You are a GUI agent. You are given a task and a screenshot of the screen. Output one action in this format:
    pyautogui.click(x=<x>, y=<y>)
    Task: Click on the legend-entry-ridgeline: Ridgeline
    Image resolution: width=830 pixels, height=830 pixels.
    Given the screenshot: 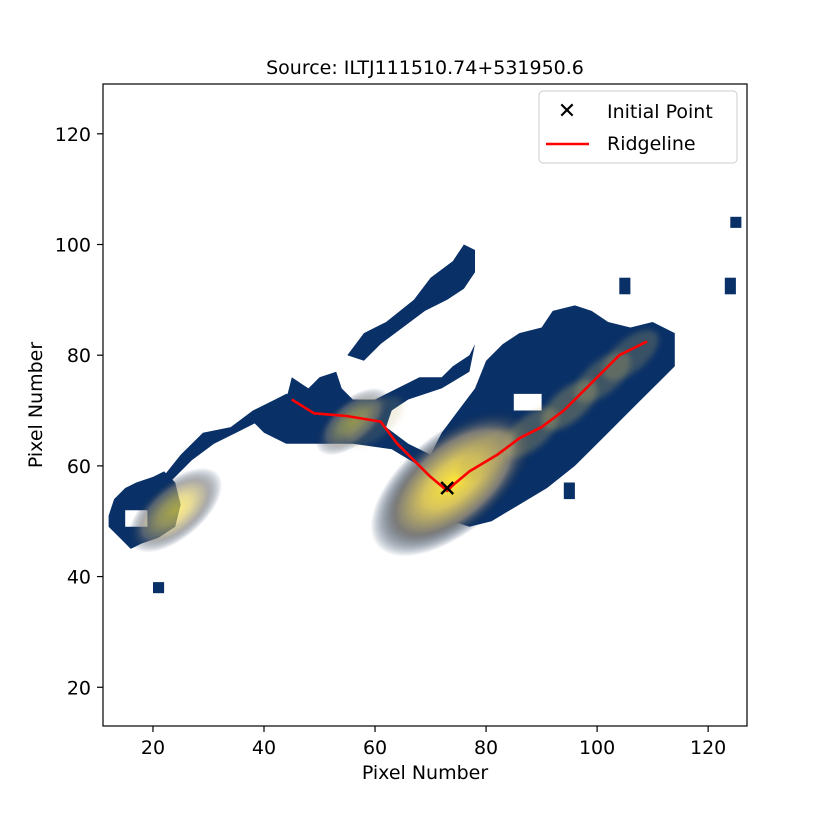 What is the action you would take?
    pyautogui.click(x=621, y=144)
    